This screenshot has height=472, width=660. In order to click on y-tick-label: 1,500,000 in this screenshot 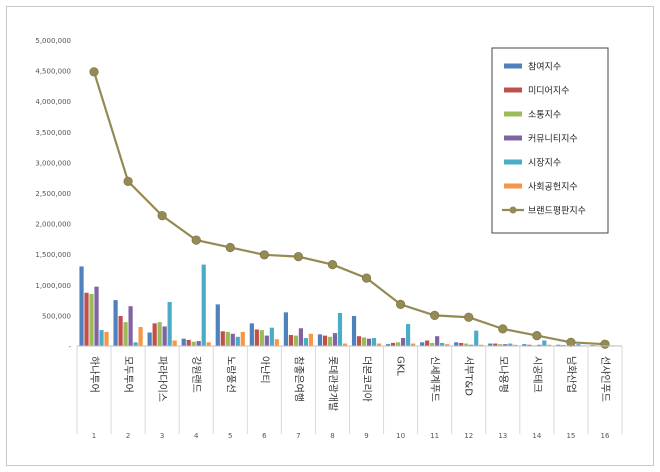, I will do `click(53, 255)`.